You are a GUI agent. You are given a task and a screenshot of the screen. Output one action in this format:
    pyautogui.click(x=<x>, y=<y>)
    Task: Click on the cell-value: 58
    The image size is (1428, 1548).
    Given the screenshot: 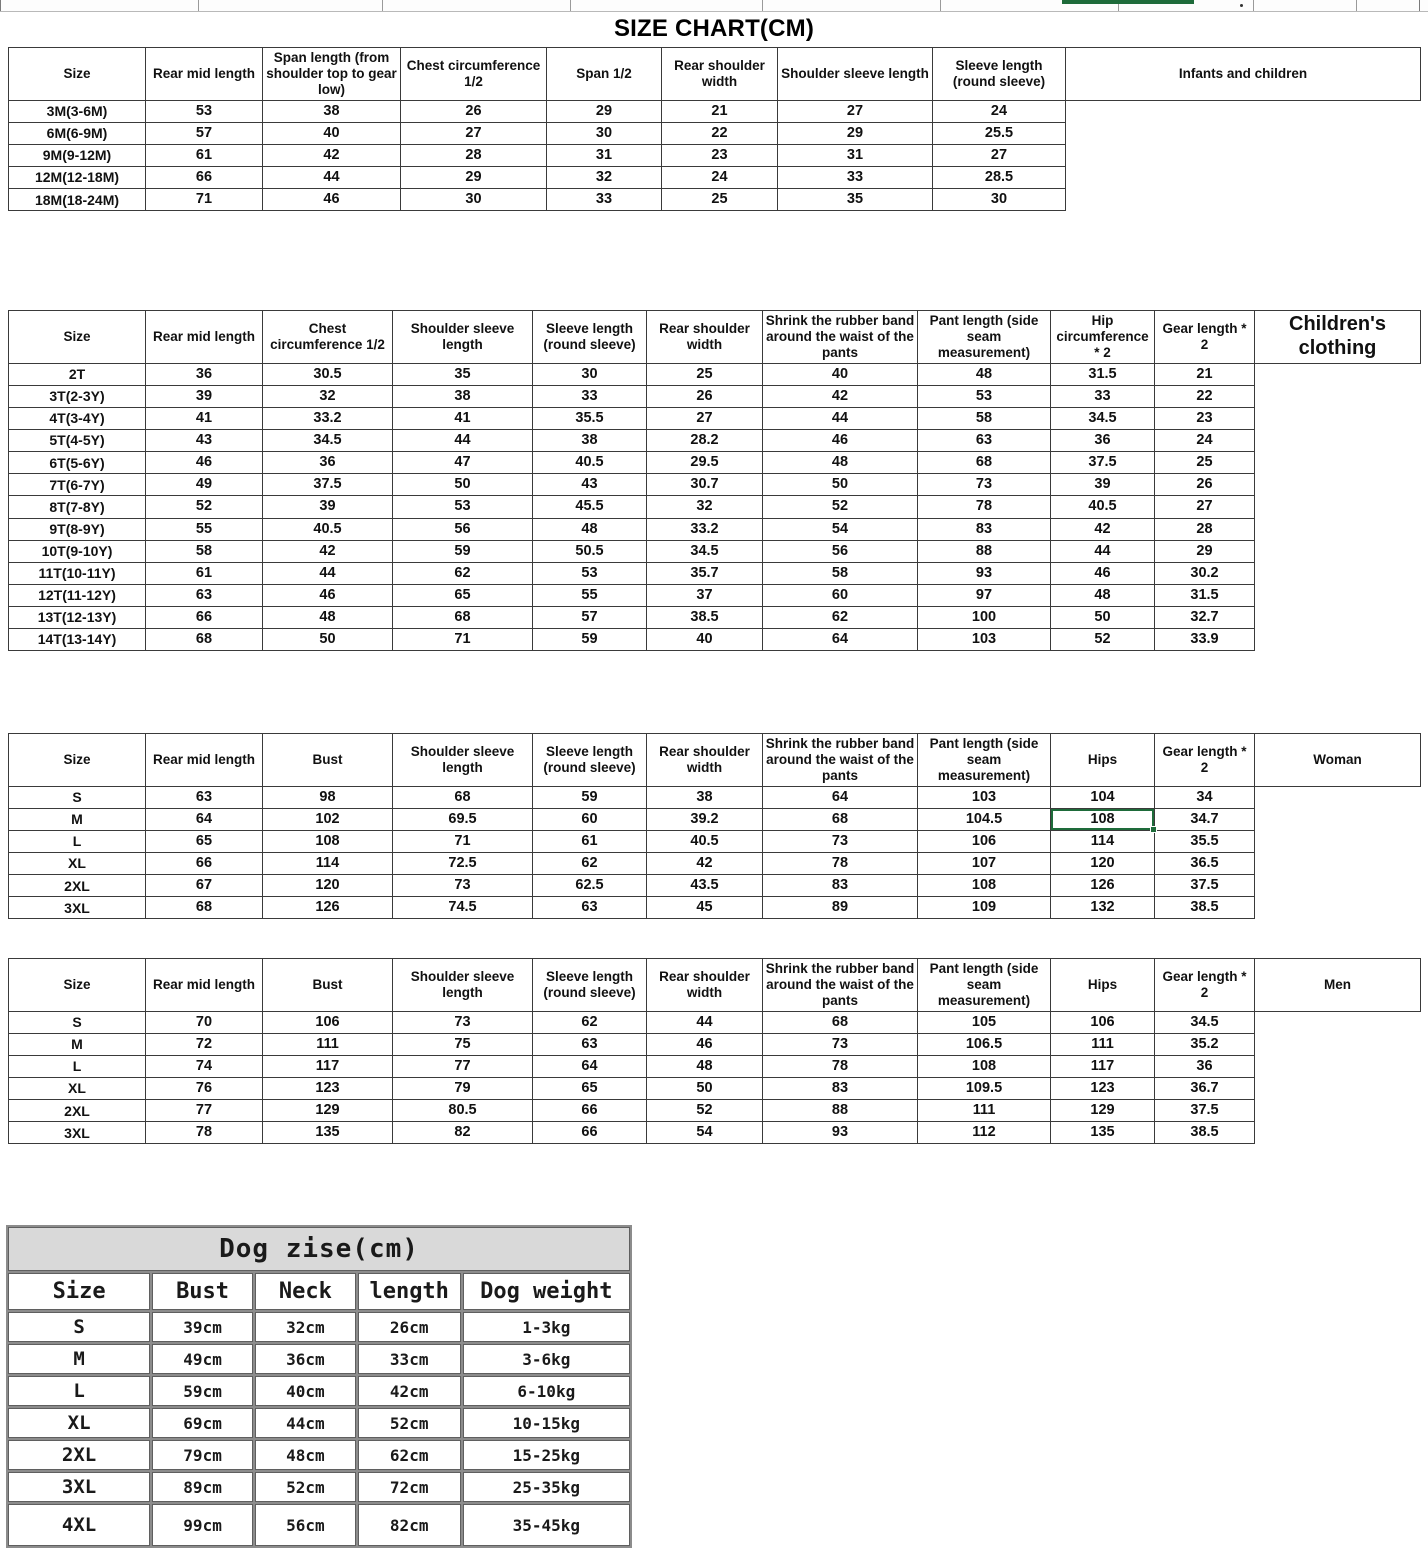 What is the action you would take?
    pyautogui.click(x=984, y=418)
    